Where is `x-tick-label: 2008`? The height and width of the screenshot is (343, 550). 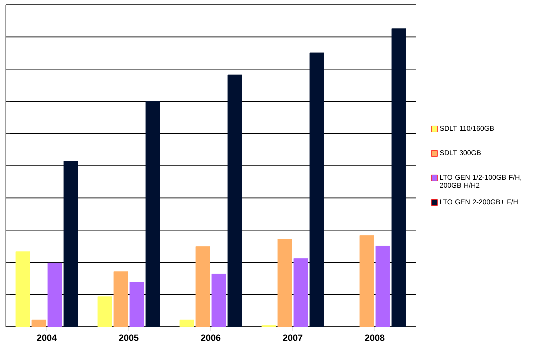
x-tick-label: 2008 is located at coordinates (375, 338).